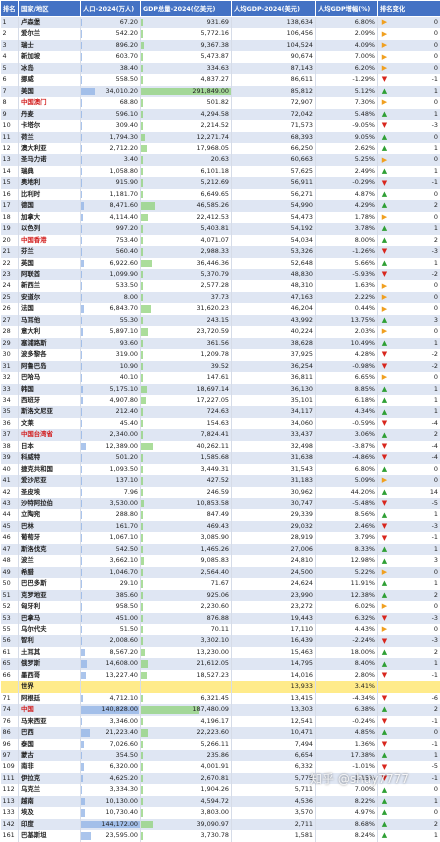 The height and width of the screenshot is (842, 440). Describe the element at coordinates (186, 56) in the screenshot. I see `gdp-cell: 5,473.87` at that location.